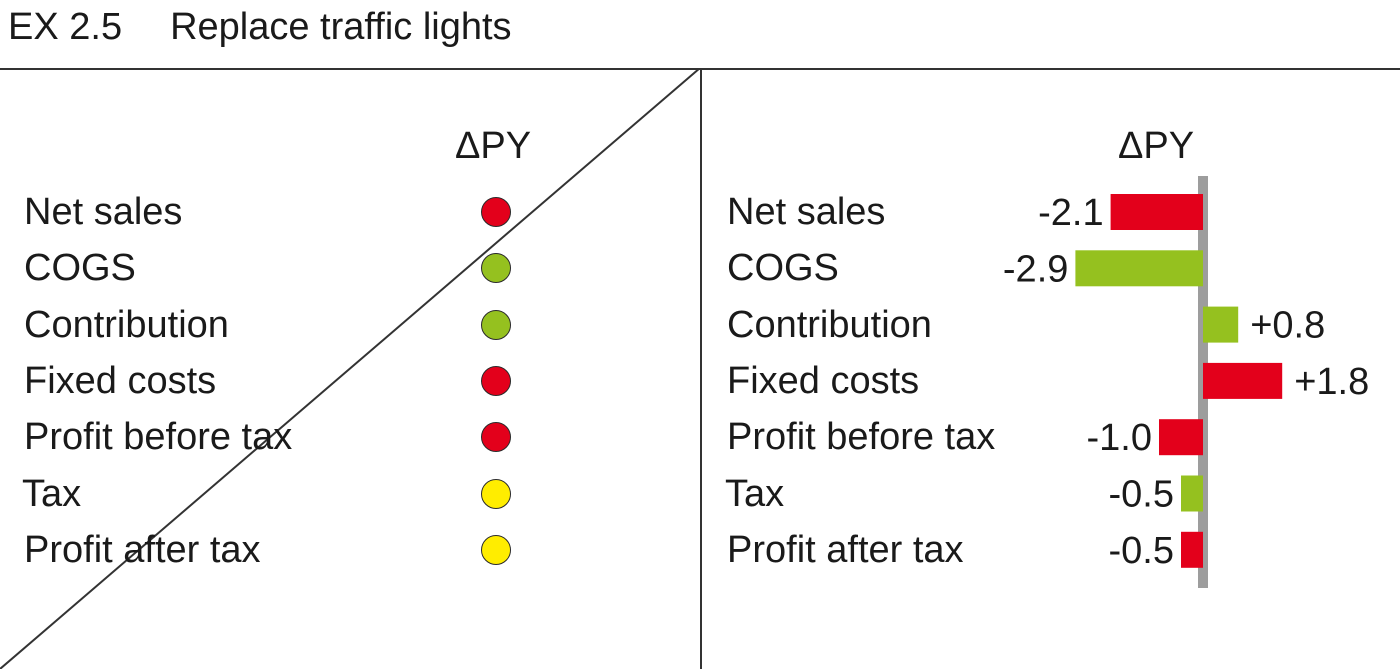 This screenshot has height=669, width=1400. What do you see at coordinates (126, 324) in the screenshot?
I see `row-label-contribution: Contribution` at bounding box center [126, 324].